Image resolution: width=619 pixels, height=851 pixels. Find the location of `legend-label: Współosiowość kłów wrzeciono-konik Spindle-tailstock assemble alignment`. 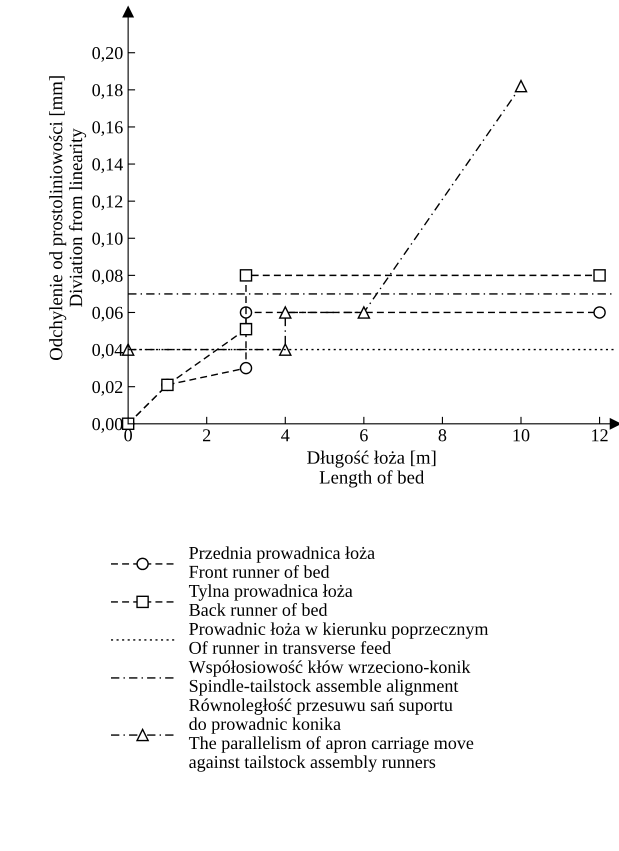

legend-label: Współosiowość kłów wrzeciono-konik Spindle-tailstock assemble alignment is located at coordinates (329, 678).